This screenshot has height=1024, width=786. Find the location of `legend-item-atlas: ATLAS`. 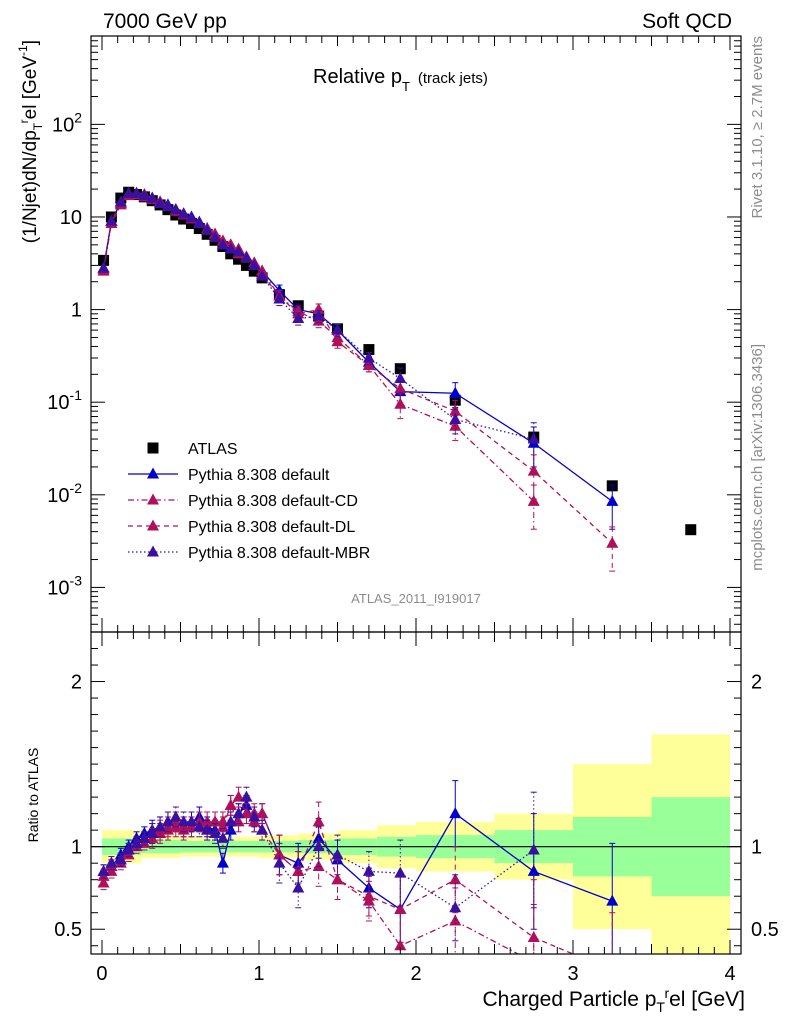

legend-item-atlas: ATLAS is located at coordinates (192, 449).